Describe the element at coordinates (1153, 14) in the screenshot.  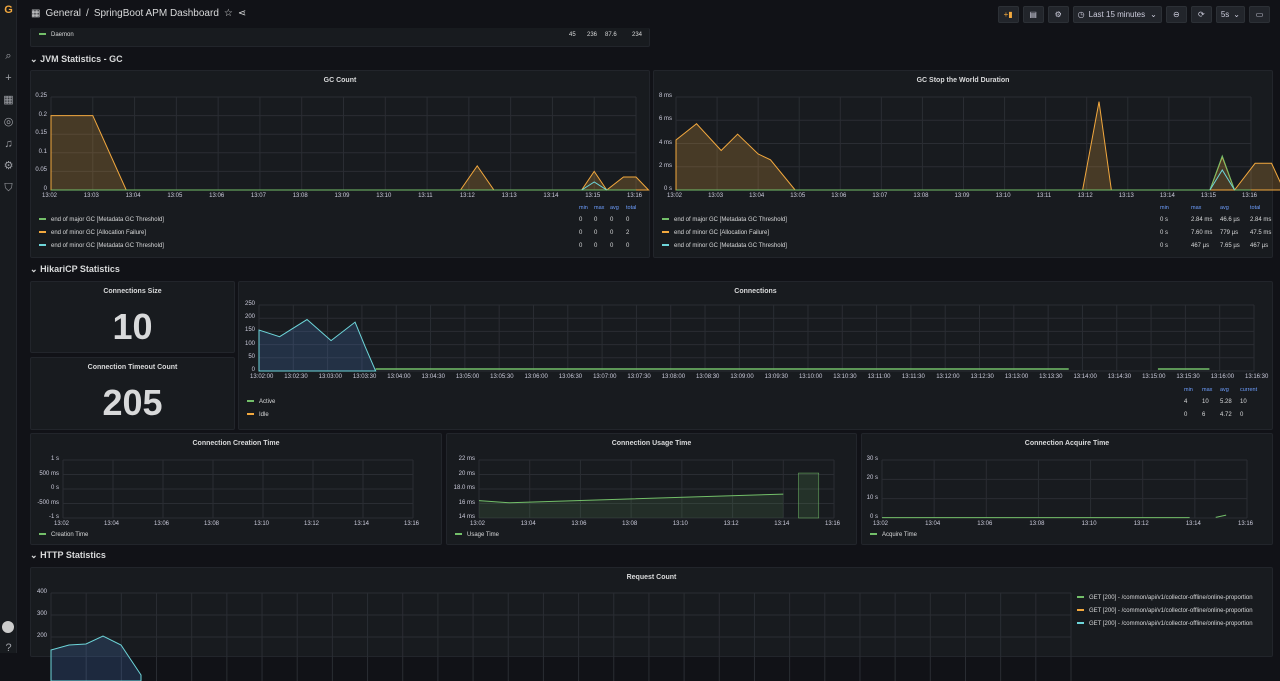
I see `chevron-down-icon: ⌄` at that location.